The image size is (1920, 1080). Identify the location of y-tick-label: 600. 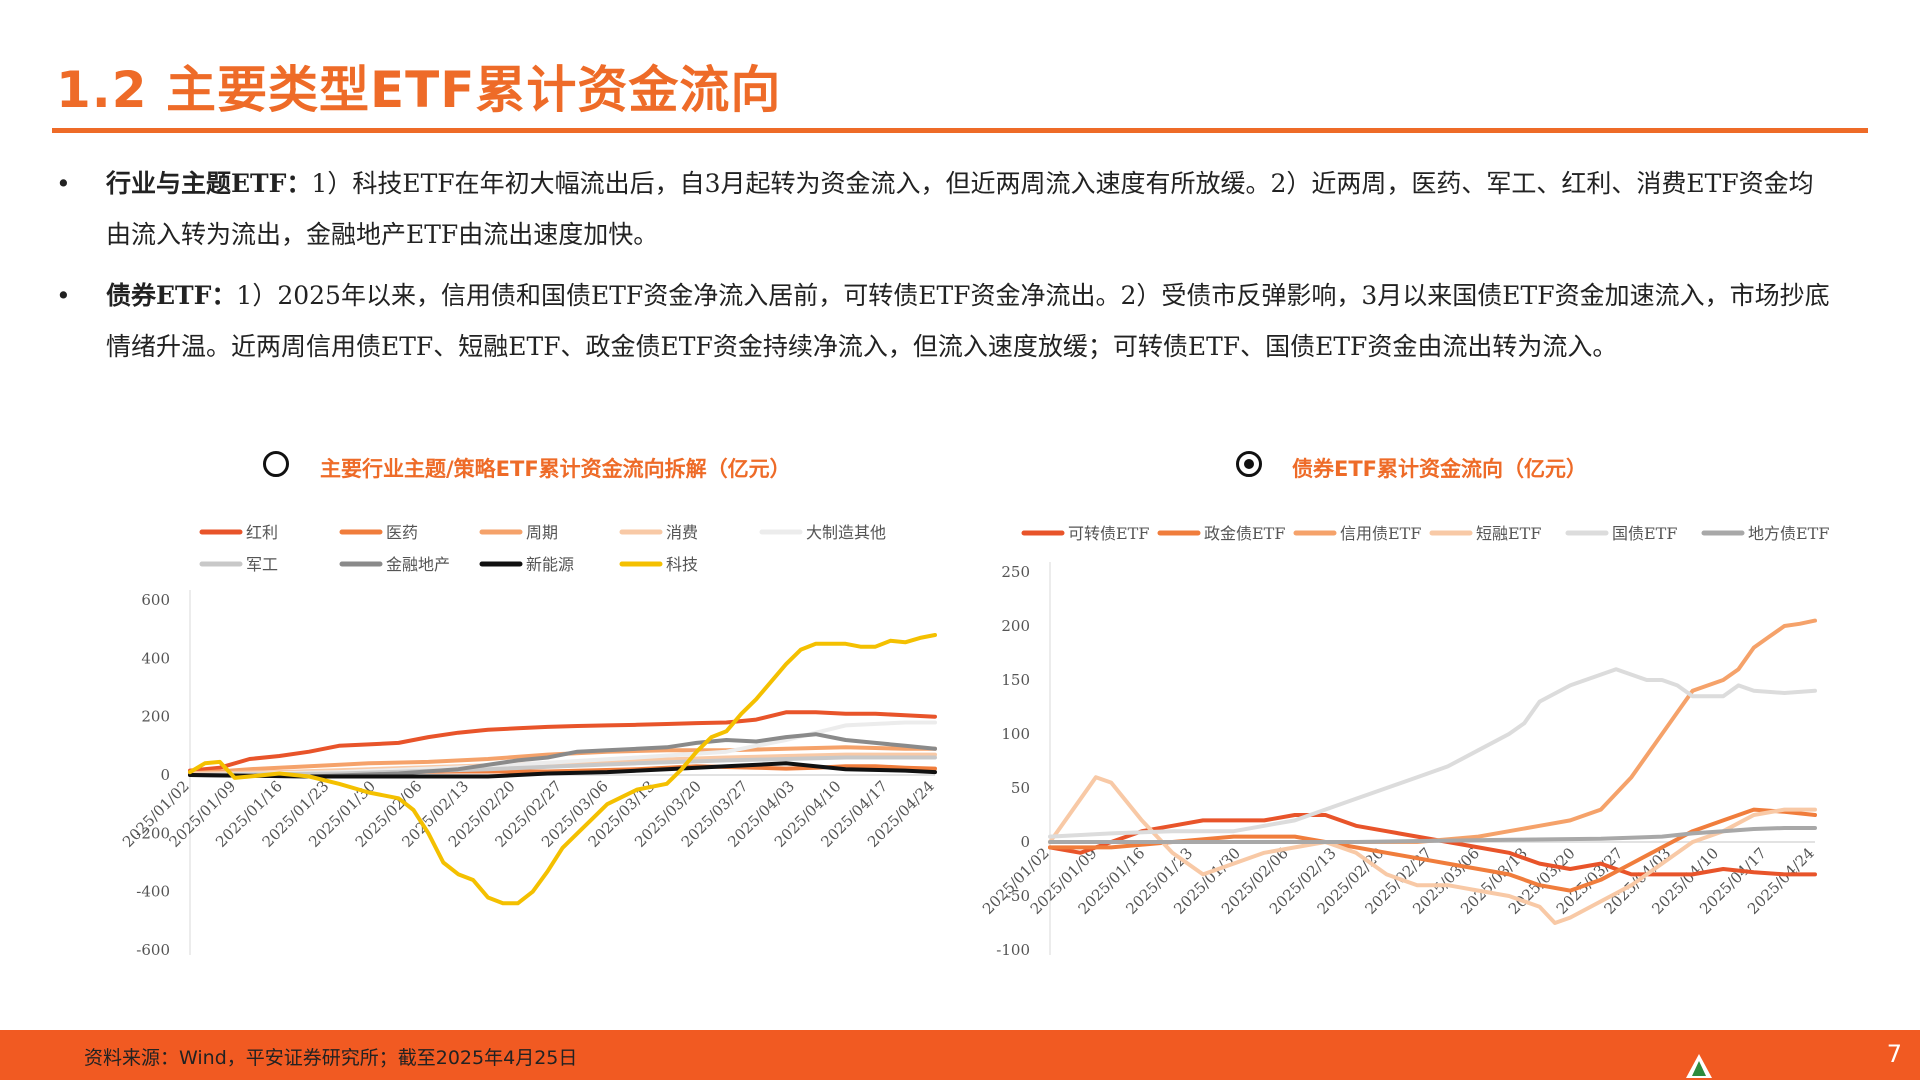
(155, 600).